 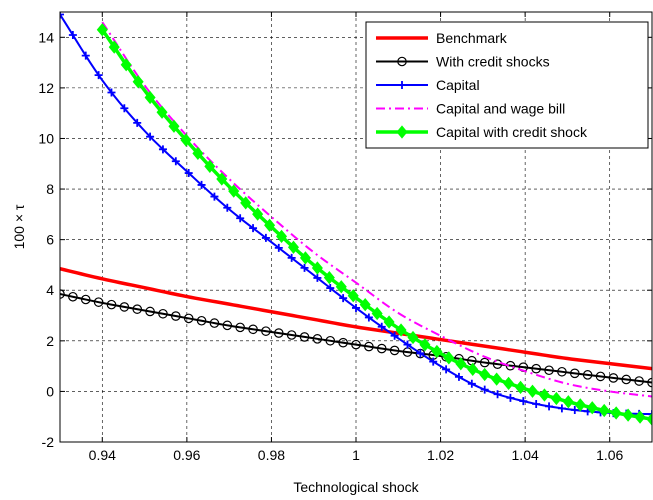 What do you see at coordinates (356, 487) in the screenshot?
I see `x-axis-label: Technological shock` at bounding box center [356, 487].